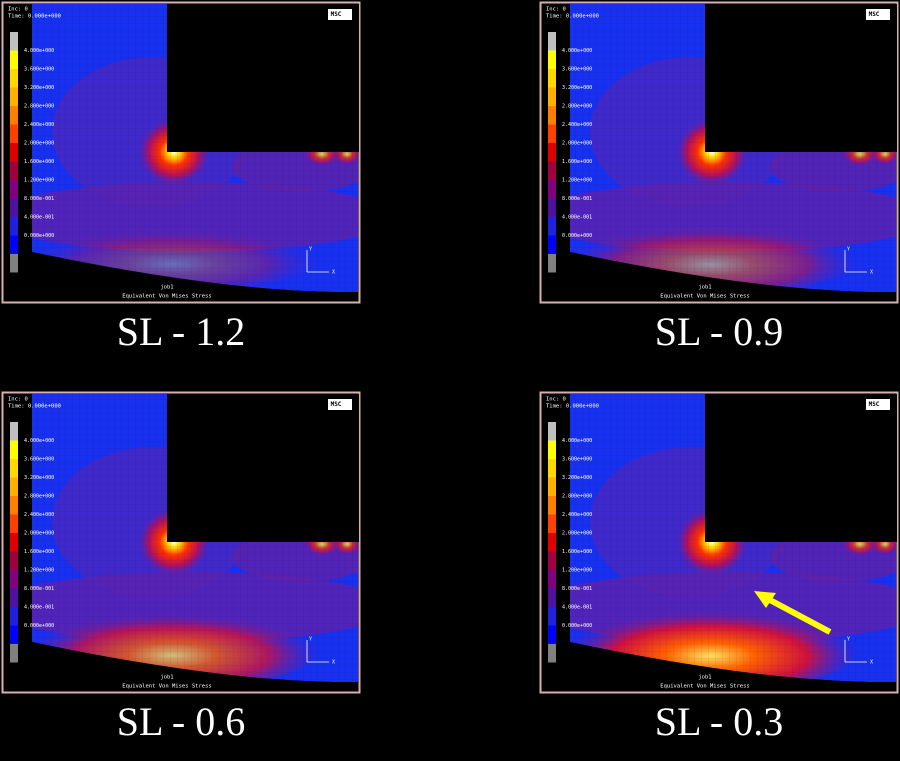  Describe the element at coordinates (874, 404) in the screenshot. I see `logo: MSC` at that location.